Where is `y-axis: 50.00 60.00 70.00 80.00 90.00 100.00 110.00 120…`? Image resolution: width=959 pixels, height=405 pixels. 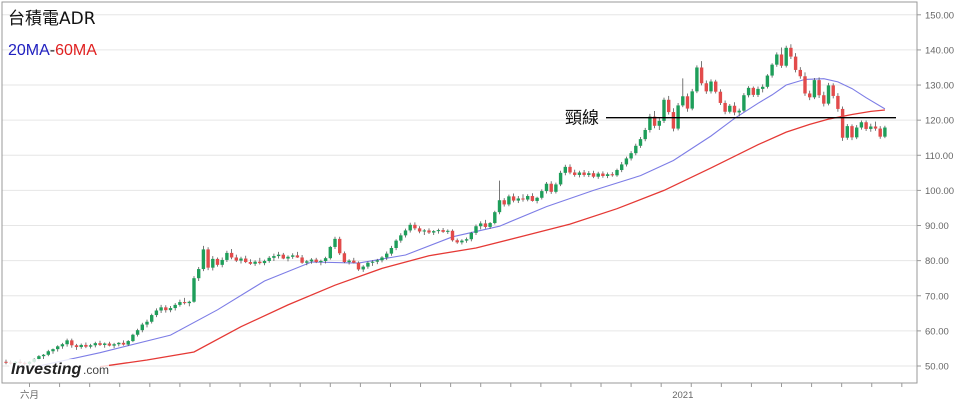
y-axis: 50.00 60.00 70.00 80.00 90.00 100.00 110.00 120… is located at coordinates (935, 191).